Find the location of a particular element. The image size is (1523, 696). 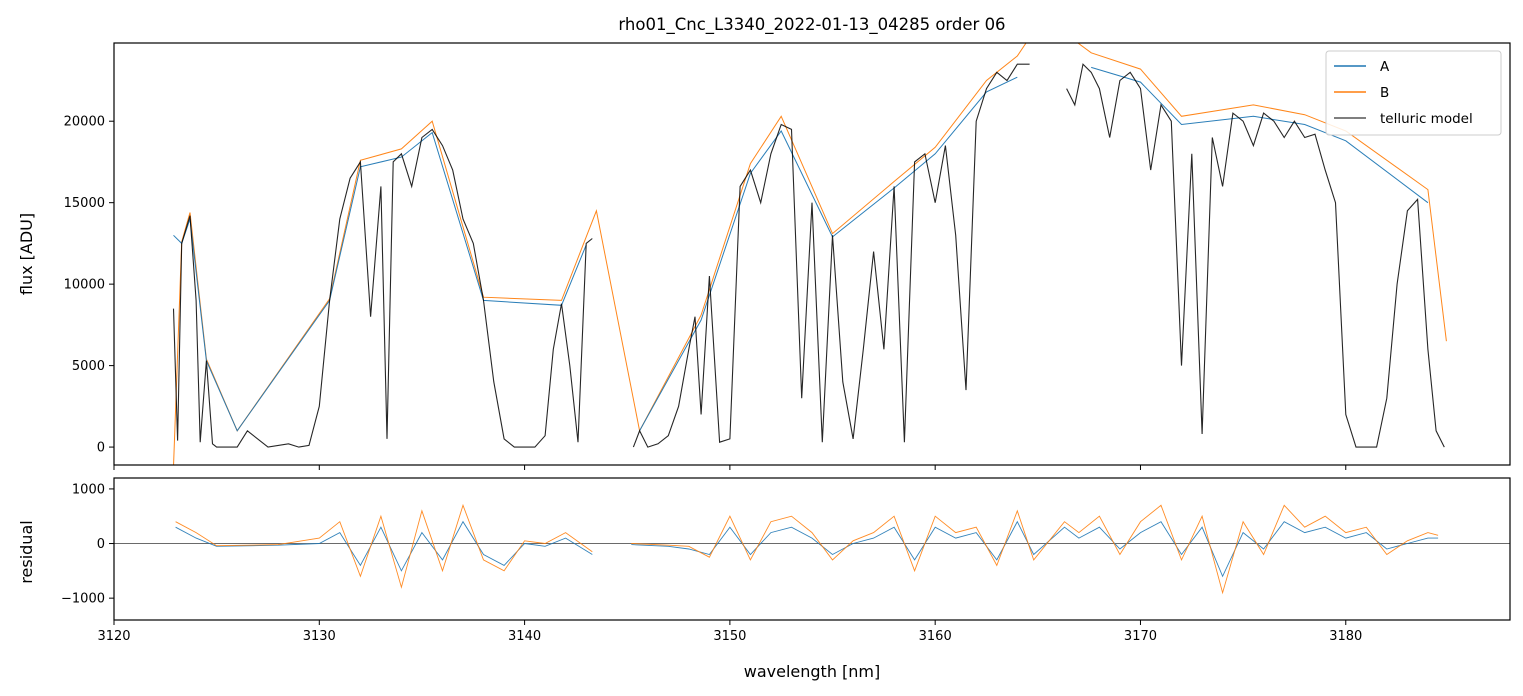

flux-y-tick-label: 20000 is located at coordinates (84, 122).